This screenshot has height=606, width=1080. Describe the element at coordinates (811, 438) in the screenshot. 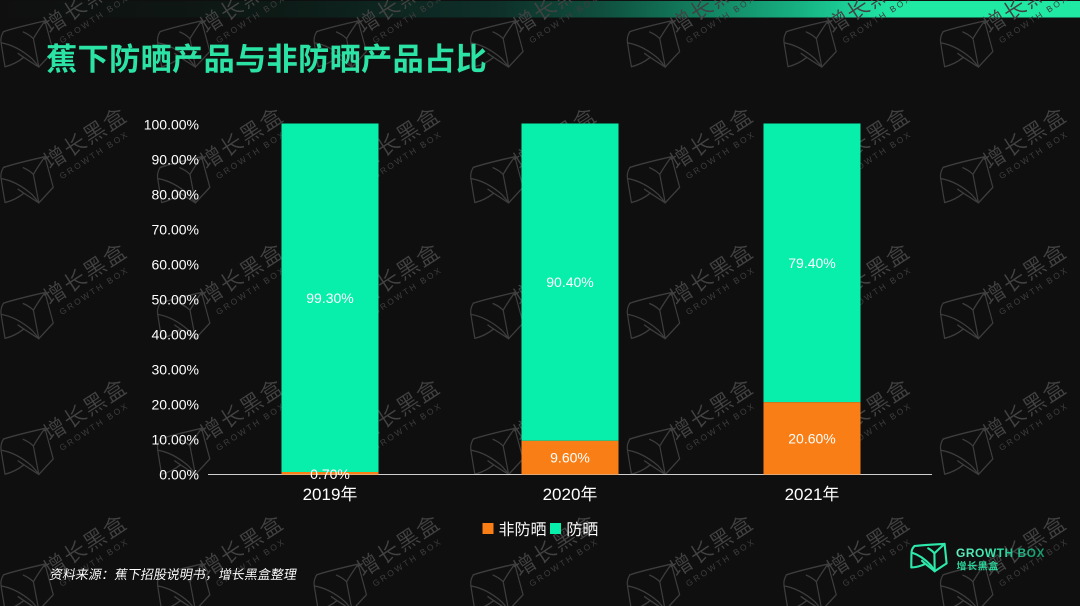

I see `svg-text: 20.60%` at that location.